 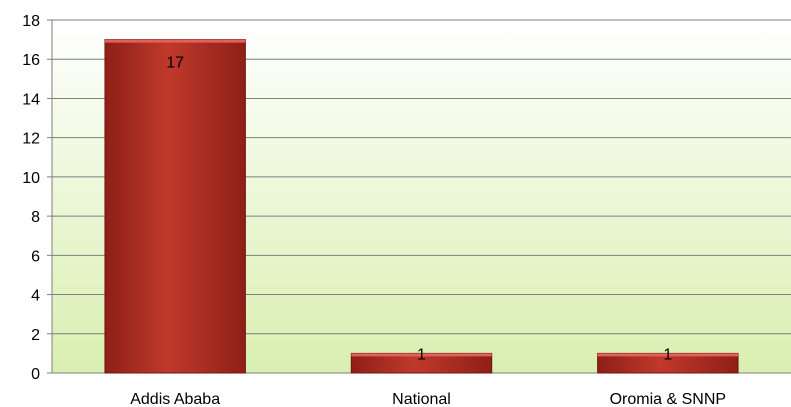 I want to click on y-tick-label: 8, so click(x=35, y=217).